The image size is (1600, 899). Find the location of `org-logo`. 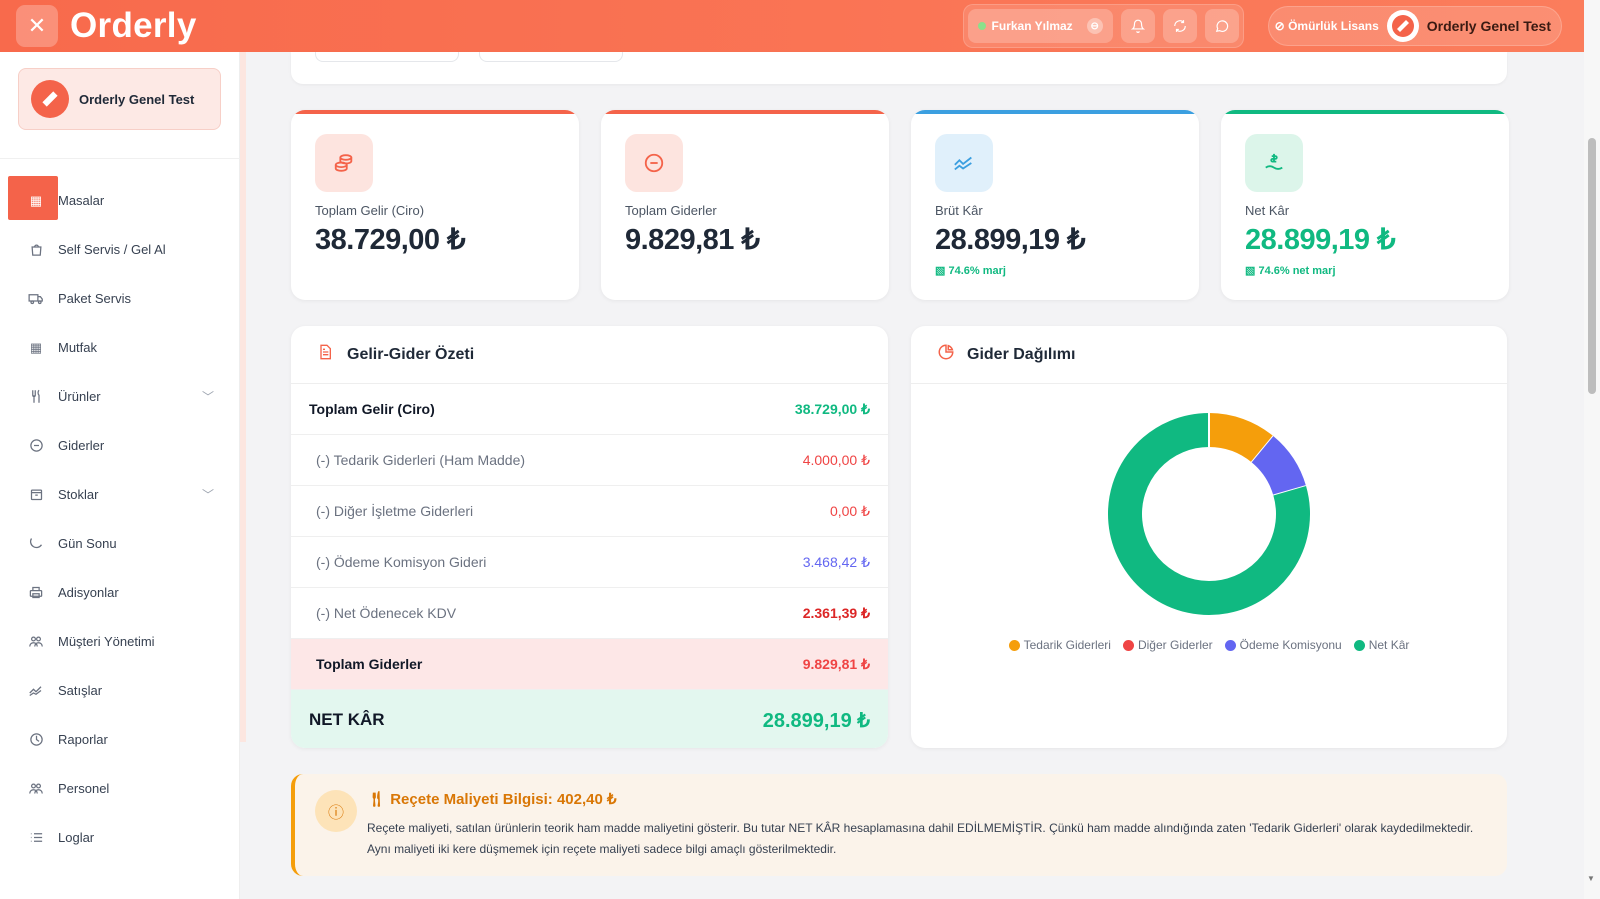

org-logo is located at coordinates (50, 99).